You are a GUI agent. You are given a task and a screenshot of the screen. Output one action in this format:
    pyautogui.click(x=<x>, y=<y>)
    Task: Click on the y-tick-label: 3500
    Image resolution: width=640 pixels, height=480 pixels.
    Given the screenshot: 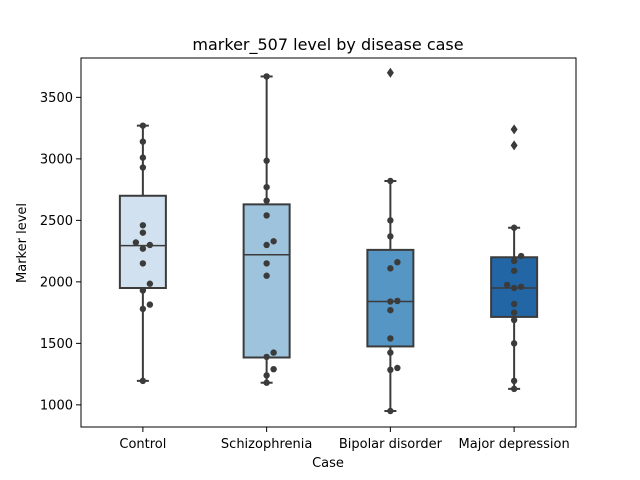 What is the action you would take?
    pyautogui.click(x=56, y=98)
    